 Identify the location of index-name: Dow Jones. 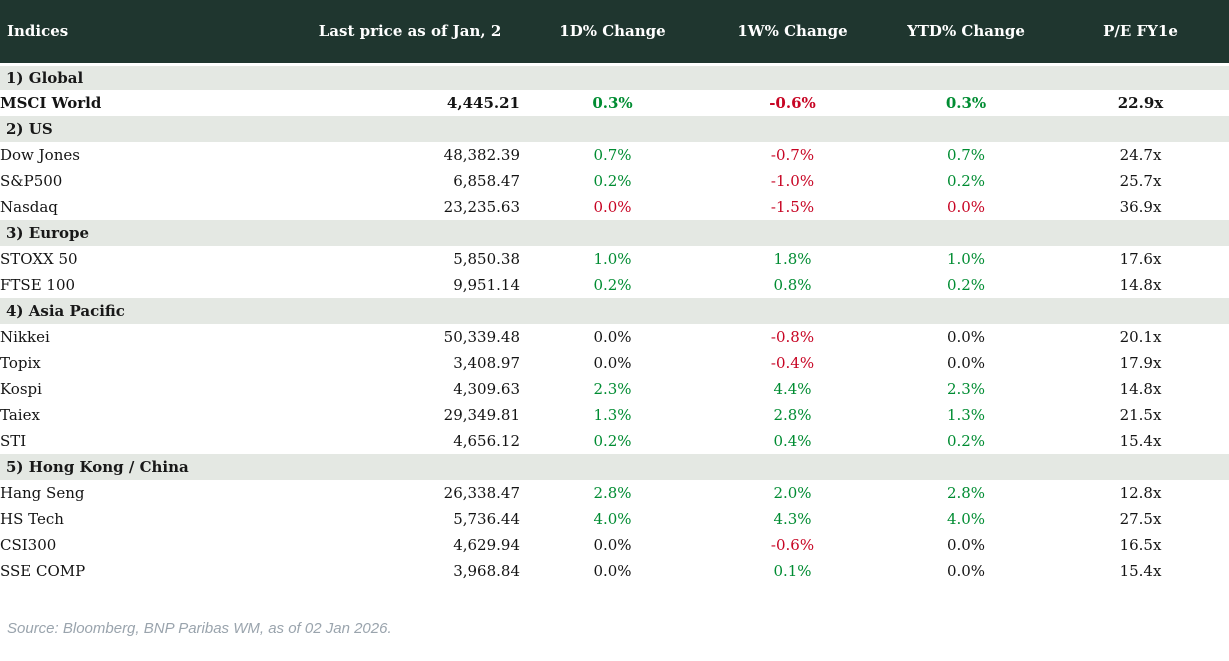
(40, 155).